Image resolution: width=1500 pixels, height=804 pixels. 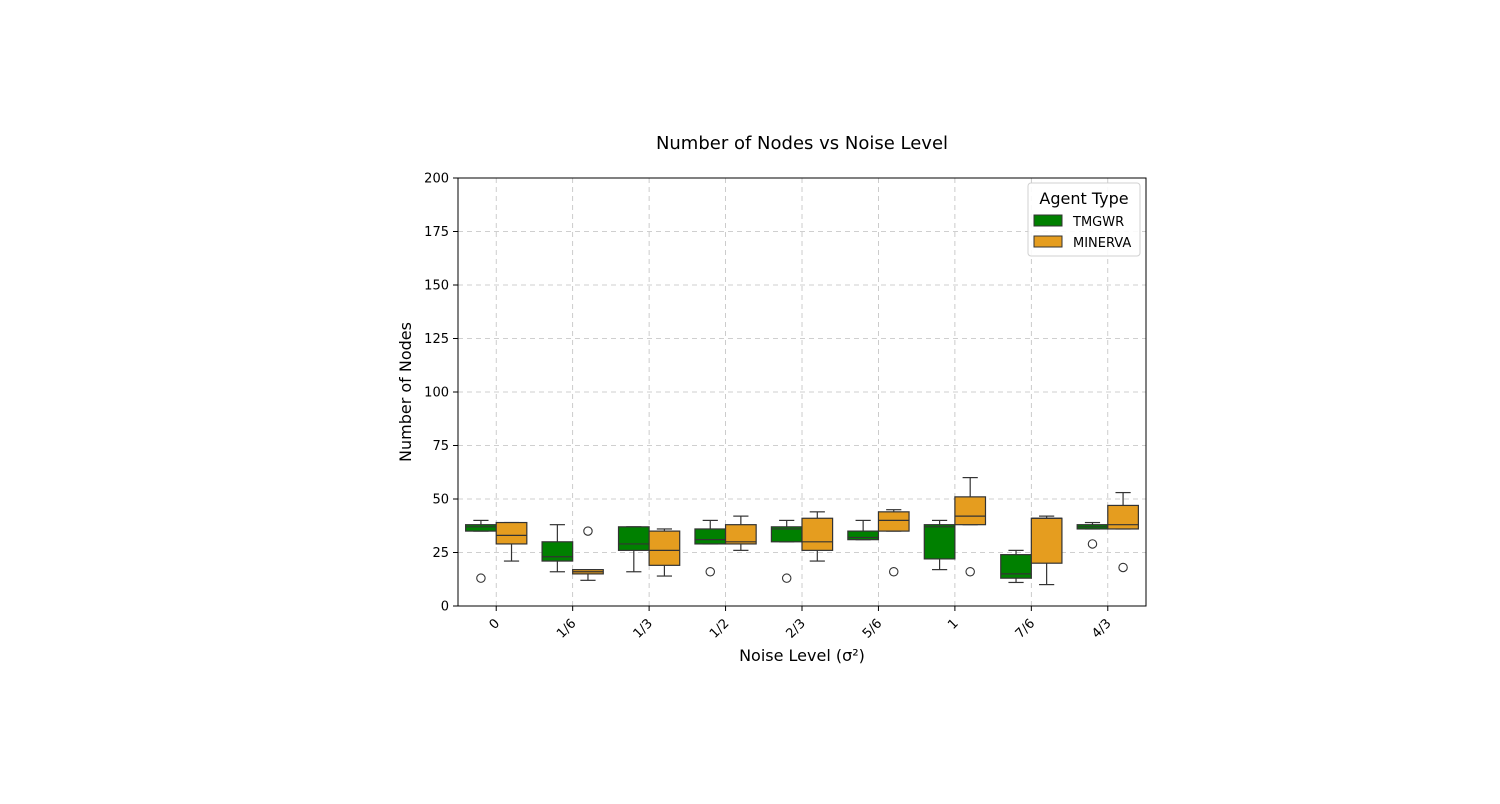 I want to click on y-tick-label: 75, so click(x=440, y=446).